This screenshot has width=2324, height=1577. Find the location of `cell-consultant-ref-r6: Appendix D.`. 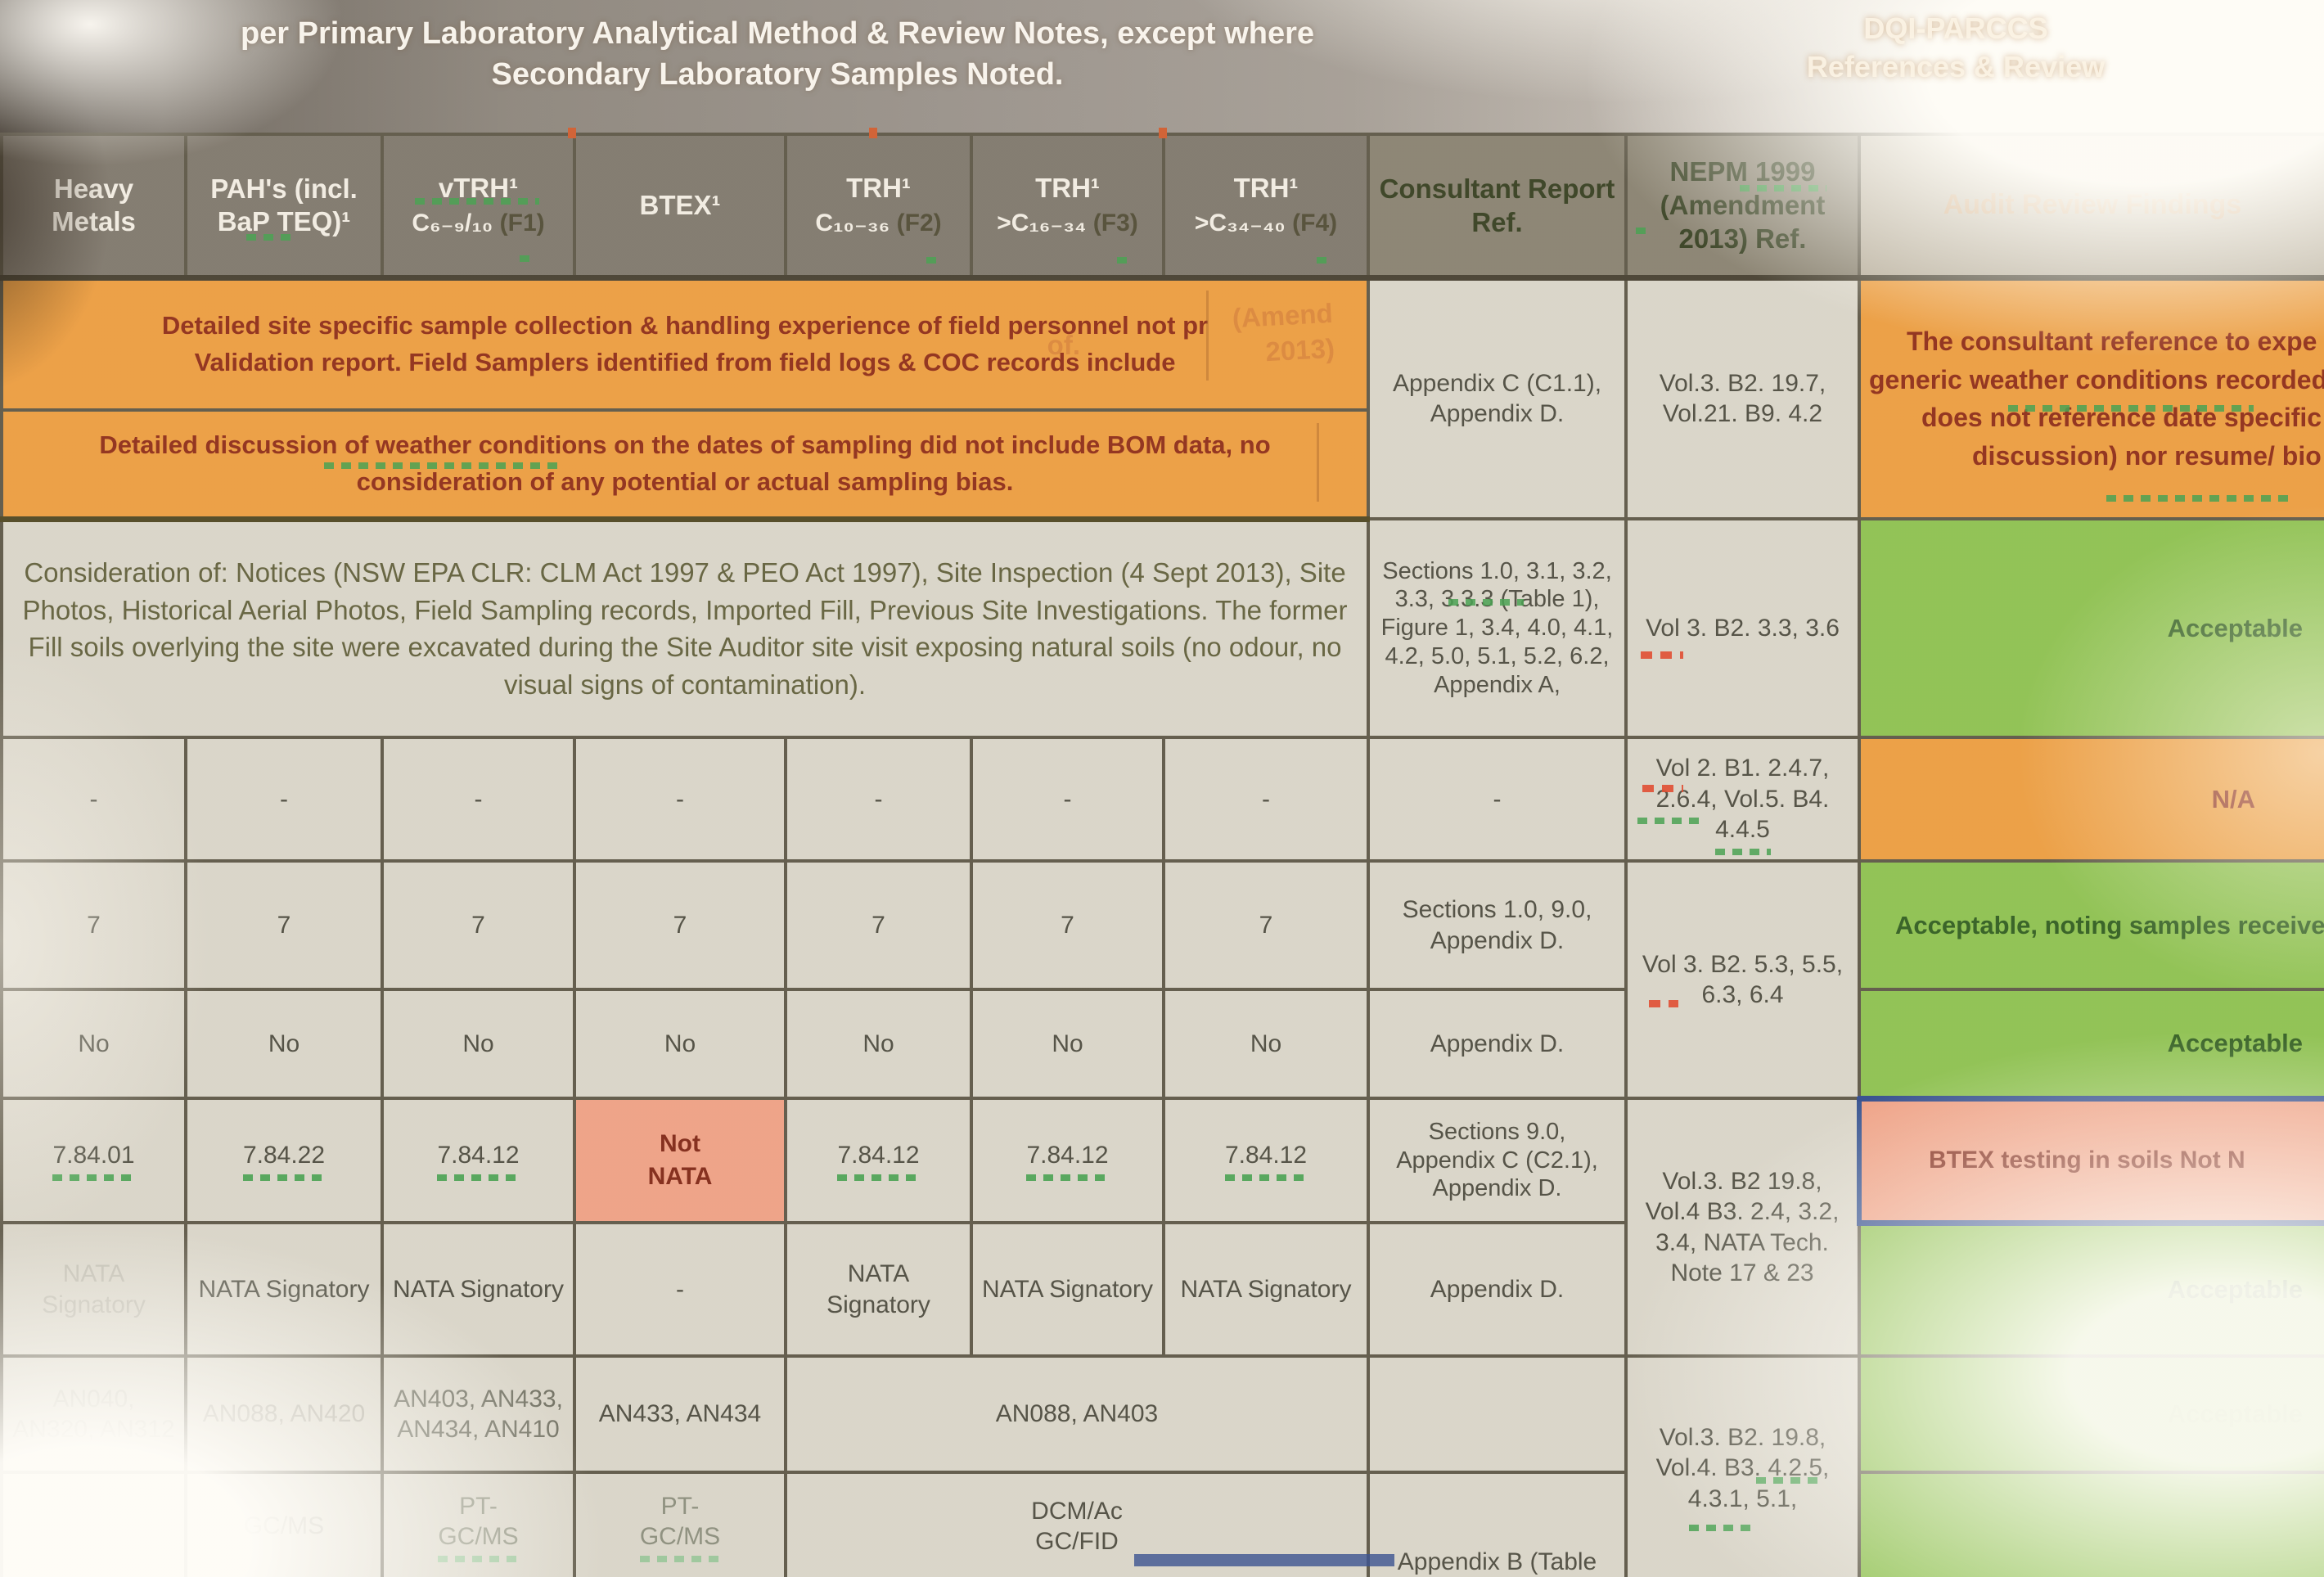

cell-consultant-ref-r6: Appendix D. is located at coordinates (1498, 1044).